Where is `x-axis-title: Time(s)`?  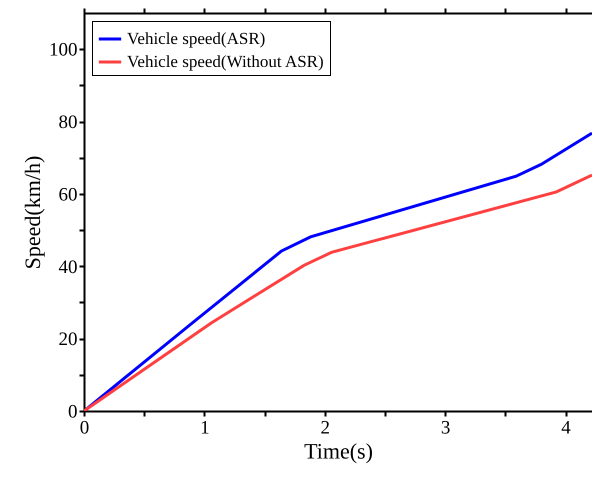
x-axis-title: Time(s) is located at coordinates (338, 451).